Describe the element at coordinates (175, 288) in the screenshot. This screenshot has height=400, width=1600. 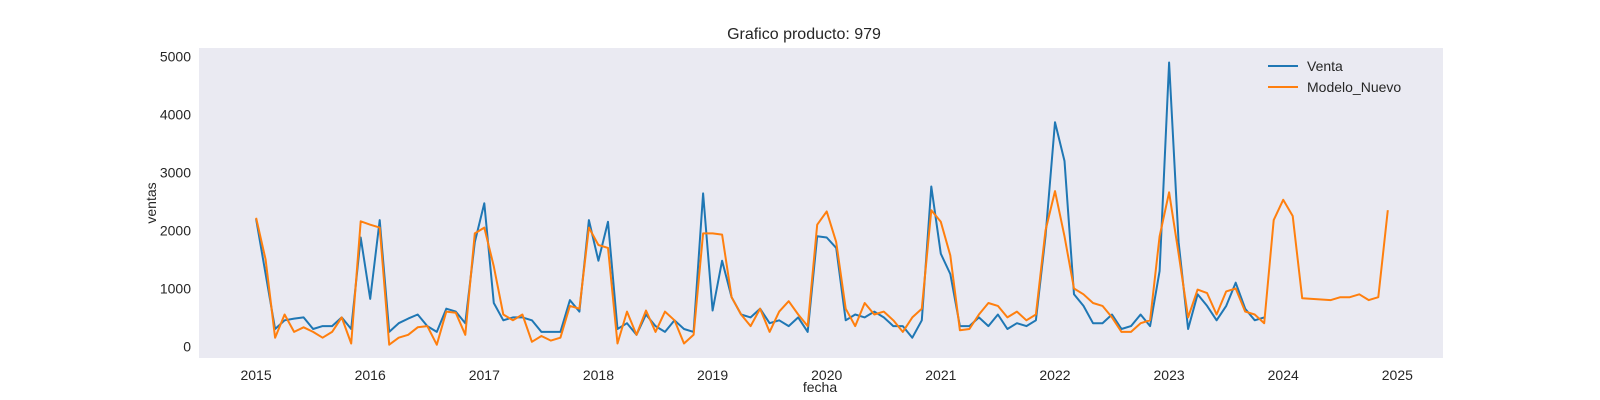
I see `y-tick-label: 1000` at that location.